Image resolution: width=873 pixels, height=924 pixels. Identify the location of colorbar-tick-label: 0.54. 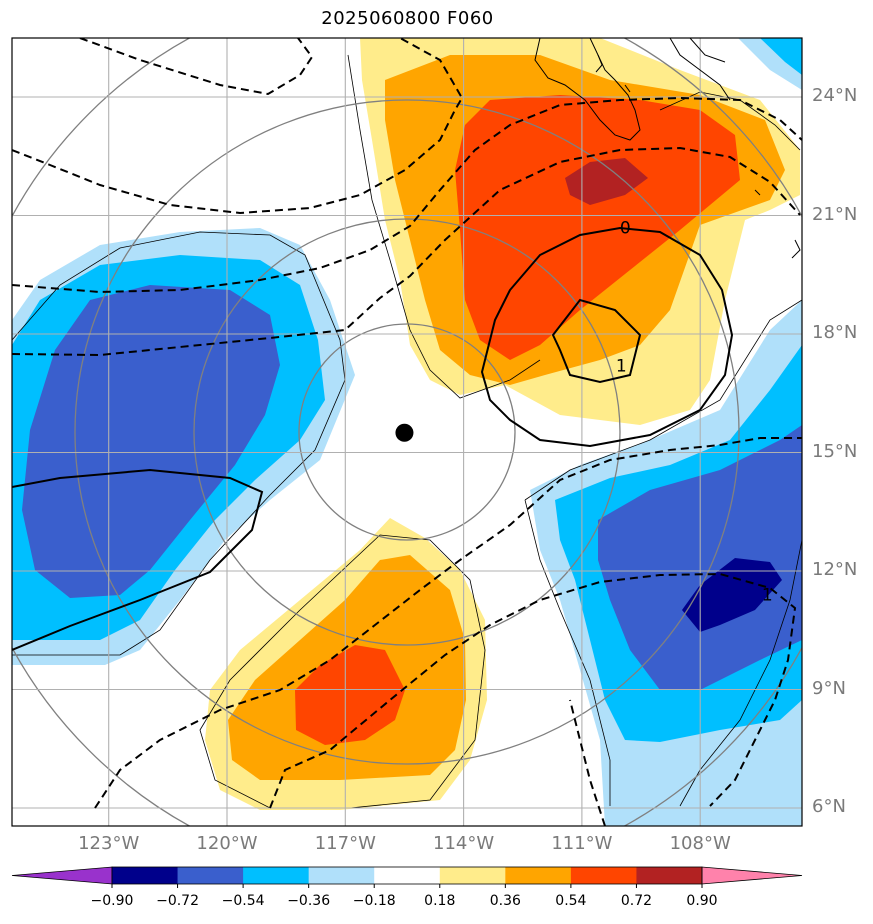
(571, 901).